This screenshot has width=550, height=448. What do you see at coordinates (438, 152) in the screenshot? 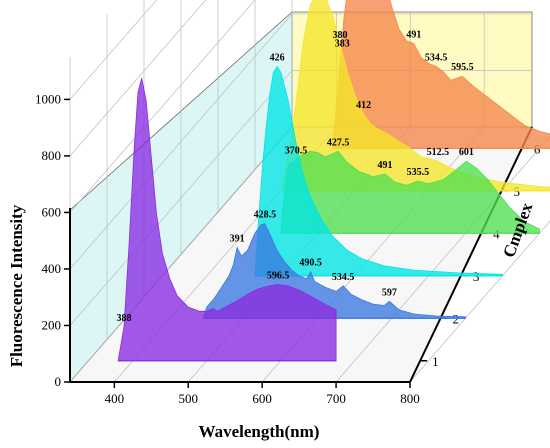
I see `peak-label: 512.5` at bounding box center [438, 152].